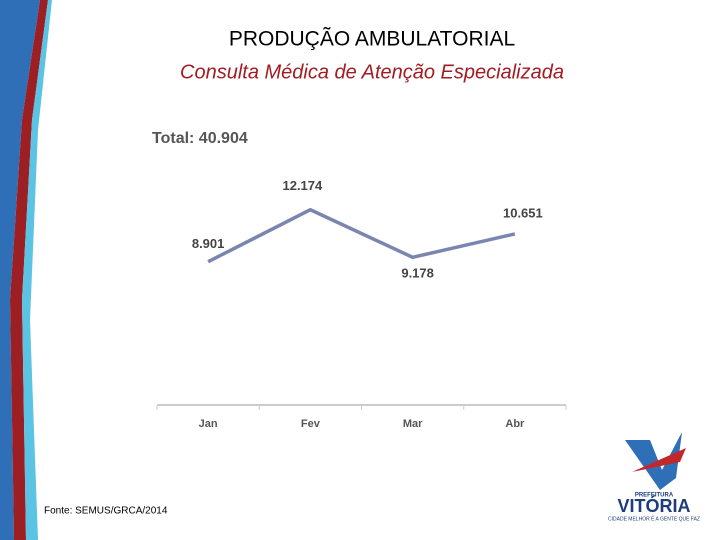 This screenshot has width=720, height=540. What do you see at coordinates (208, 424) in the screenshot?
I see `x-tick-label: Jan` at bounding box center [208, 424].